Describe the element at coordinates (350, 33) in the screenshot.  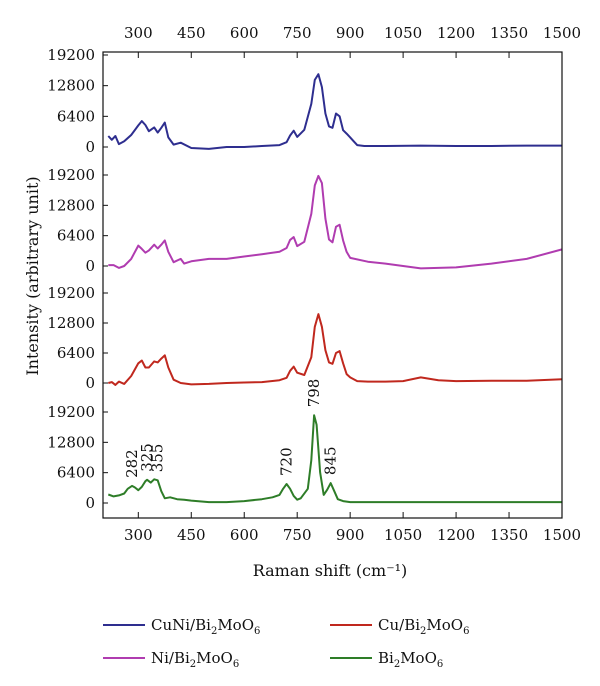
I see `top-x-tick-label: 900` at that location.